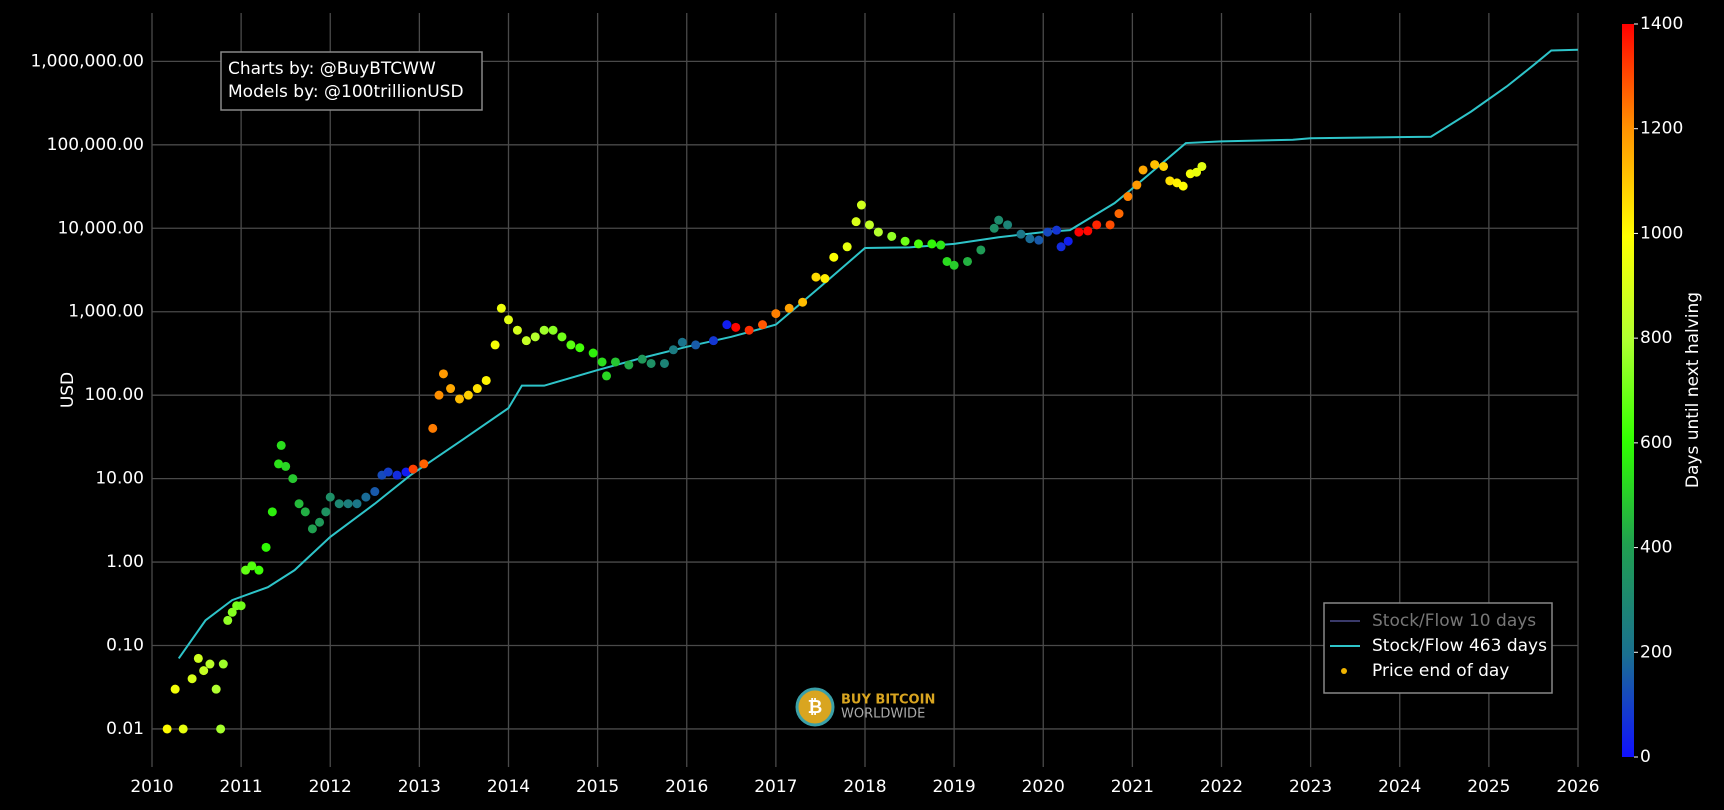 The width and height of the screenshot is (1724, 810). I want to click on x-tick-label: 2014, so click(508, 787).